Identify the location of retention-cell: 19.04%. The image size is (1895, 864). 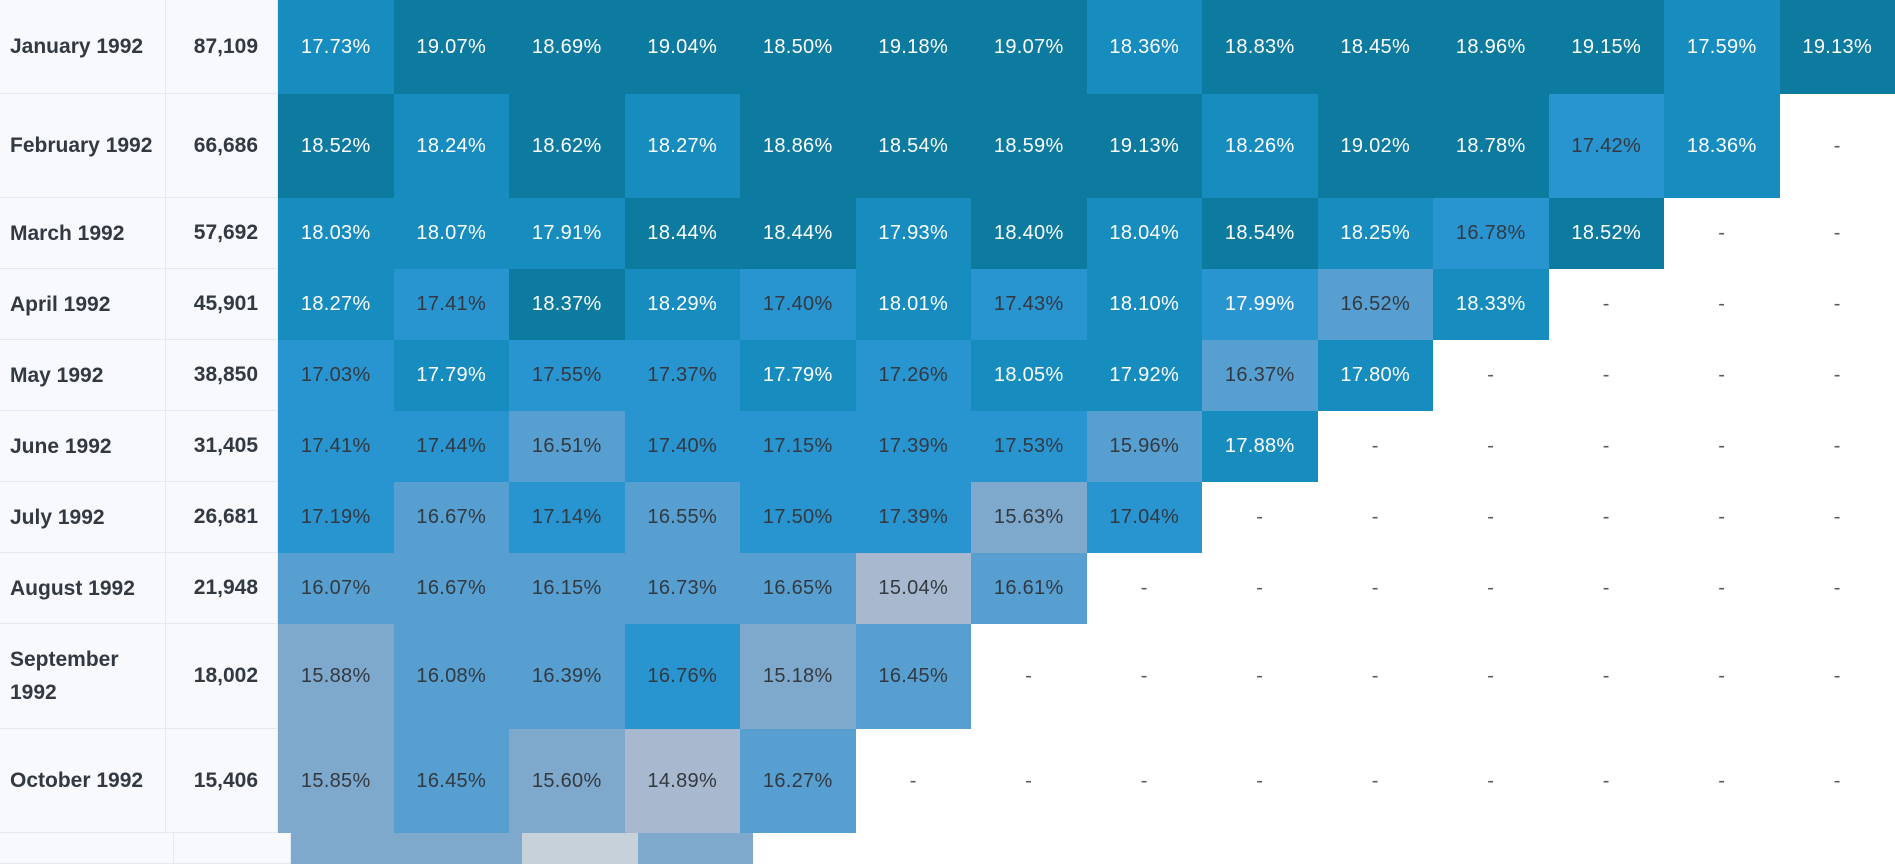
(682, 47).